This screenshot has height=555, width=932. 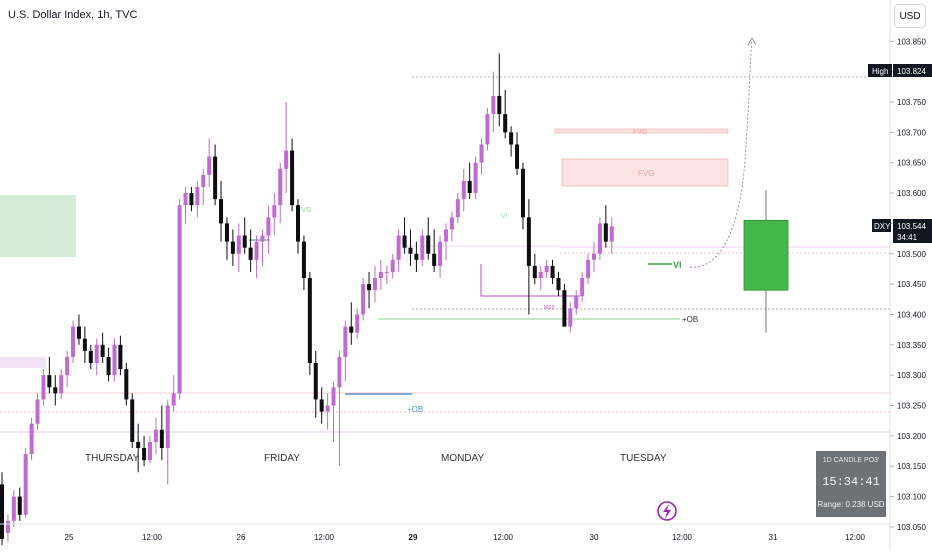 What do you see at coordinates (911, 71) in the screenshot?
I see `high-price-value: 103.824` at bounding box center [911, 71].